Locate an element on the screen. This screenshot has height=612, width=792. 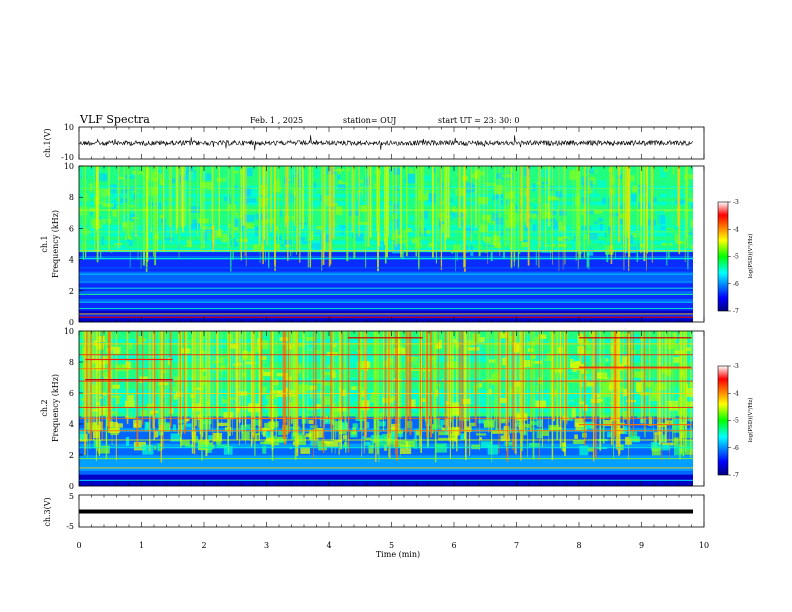
ch3-waveform-ticks is located at coordinates (391, 511).